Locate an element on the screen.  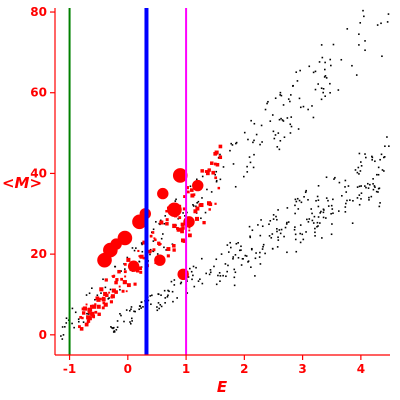
x-axis-label: E is located at coordinates (222, 387).